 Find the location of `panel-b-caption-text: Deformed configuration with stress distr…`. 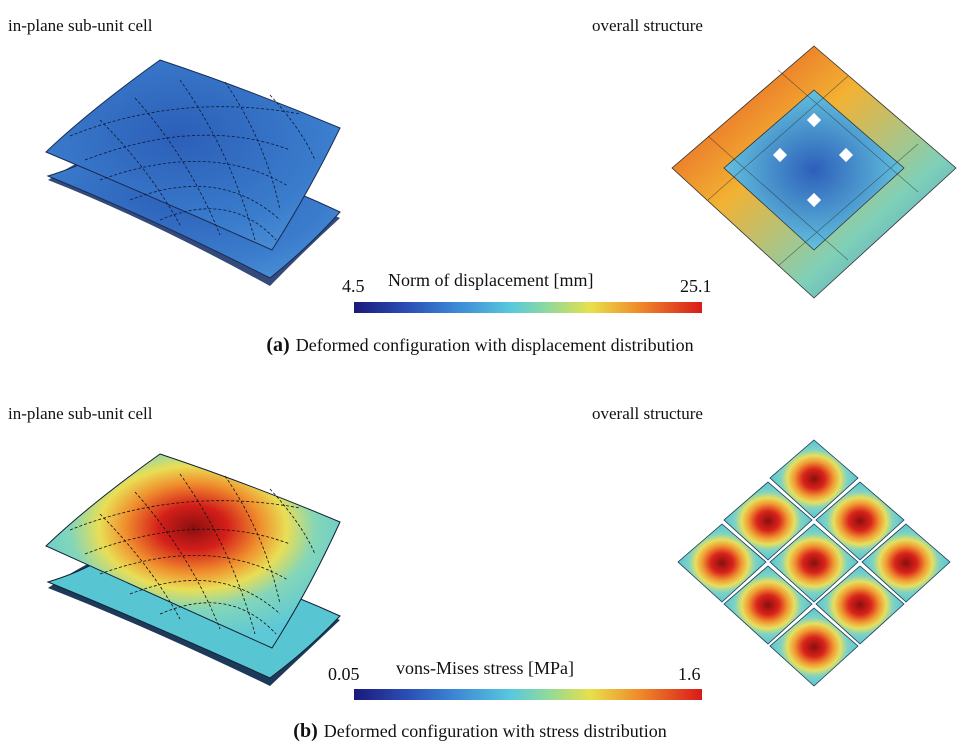

panel-b-caption-text: Deformed configuration with stress distr… is located at coordinates (495, 731).